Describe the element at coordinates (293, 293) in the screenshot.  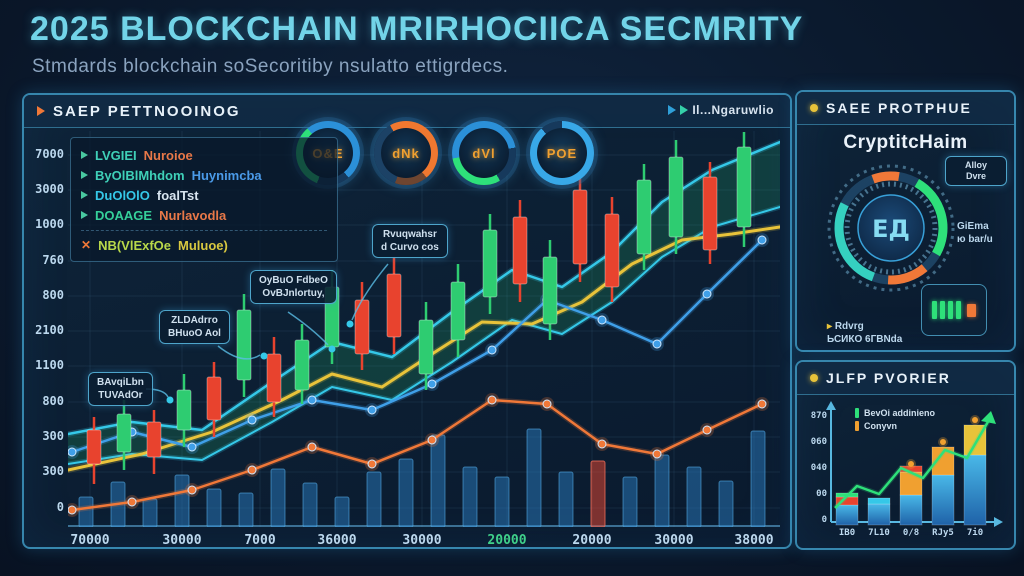
I see `callout-3-line2: OvBJnlortuy,` at that location.